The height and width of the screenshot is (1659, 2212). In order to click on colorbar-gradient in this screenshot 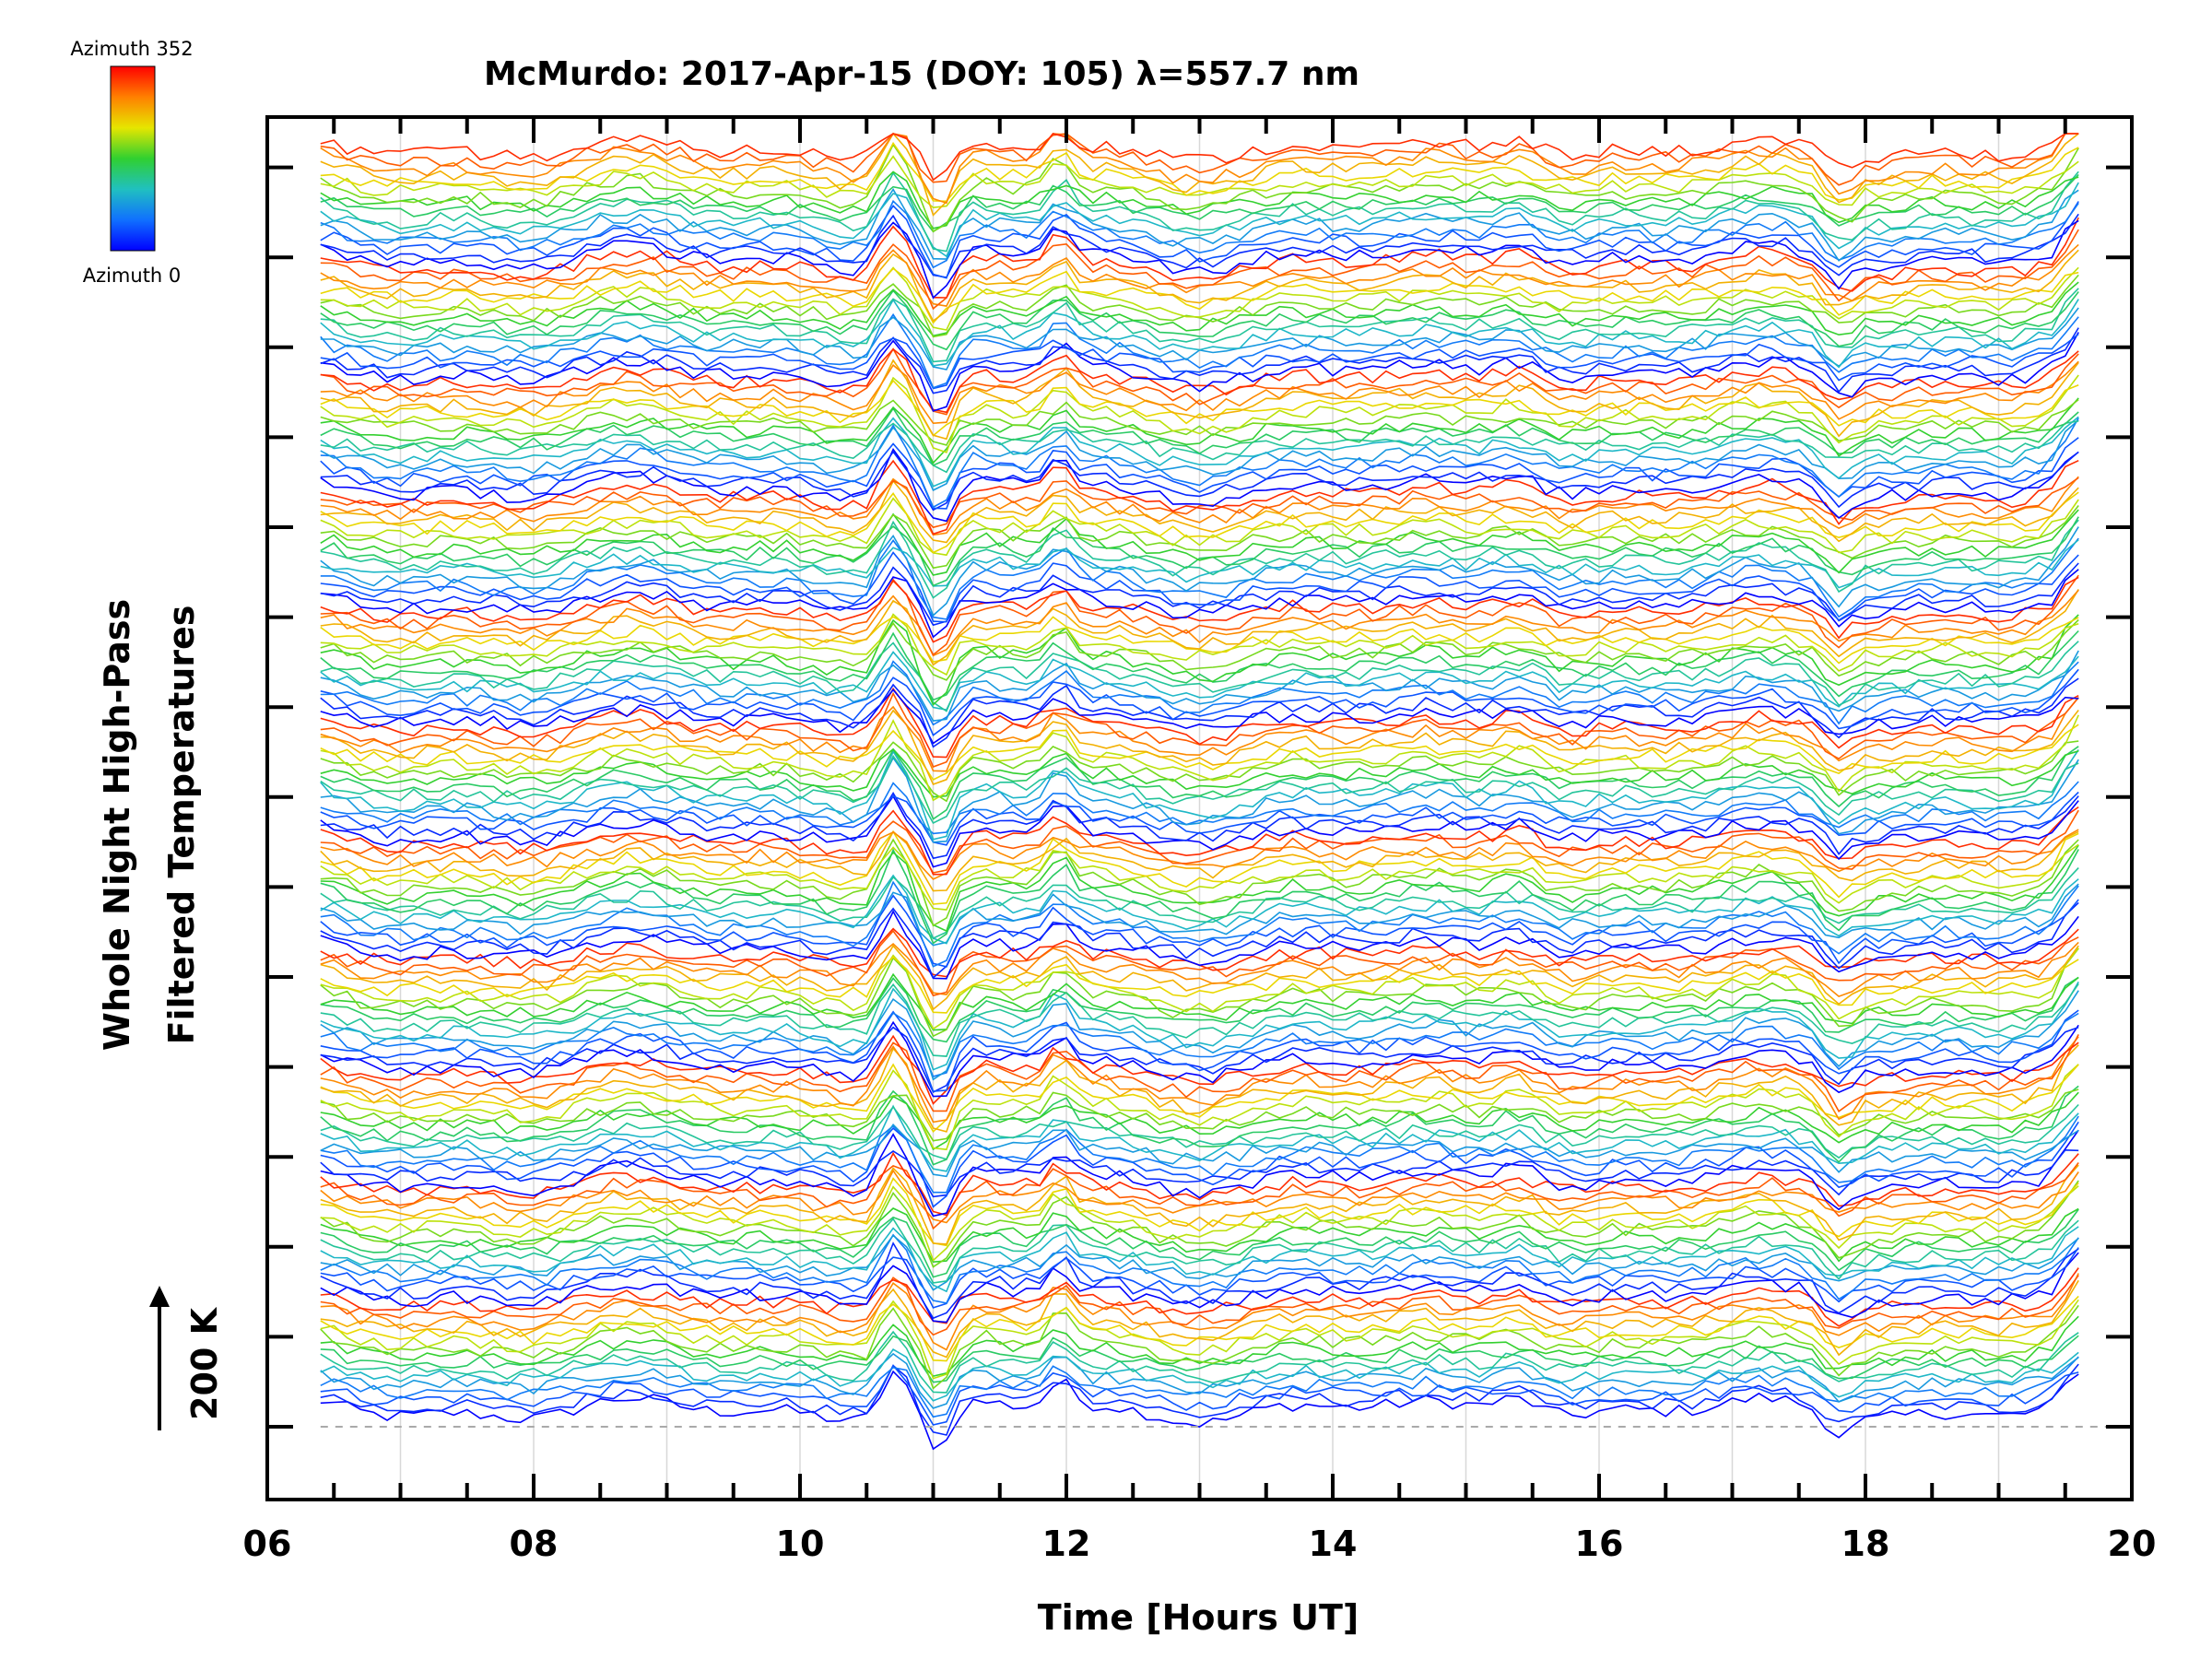, I will do `click(133, 158)`.